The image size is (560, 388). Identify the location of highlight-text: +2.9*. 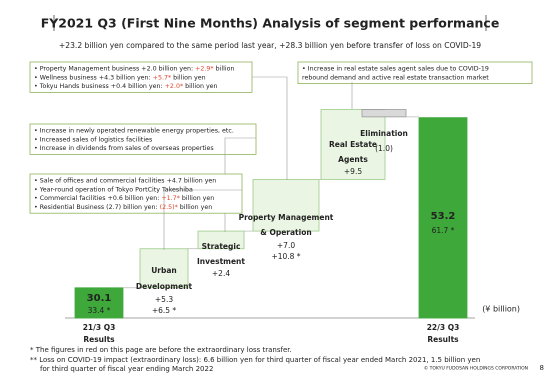
(204, 69).